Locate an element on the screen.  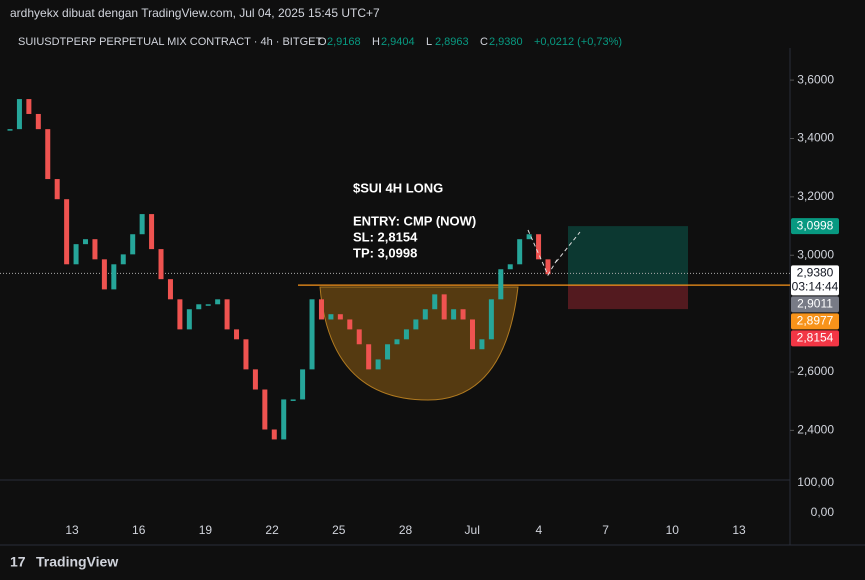
footer-logo: TradingView is located at coordinates (77, 562).